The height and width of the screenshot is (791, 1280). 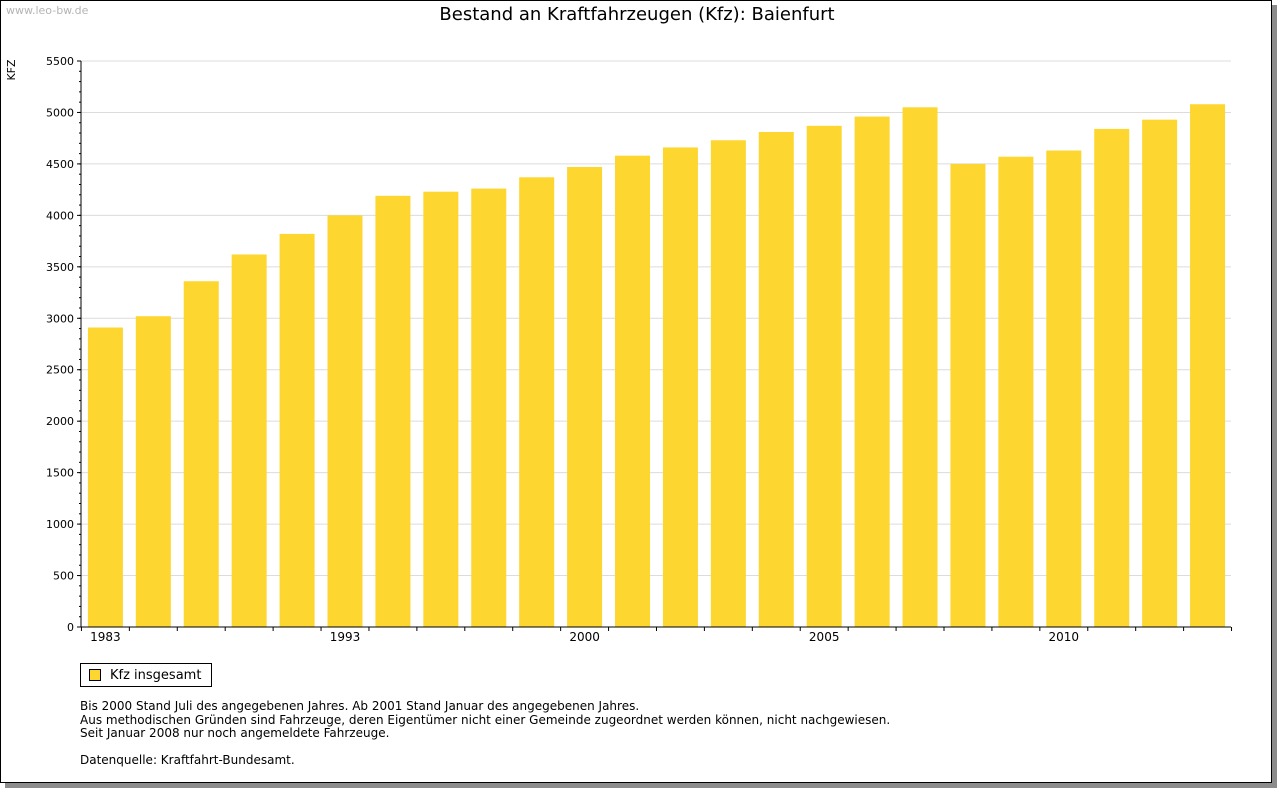 I want to click on y-tick-label: 4000, so click(x=60, y=215).